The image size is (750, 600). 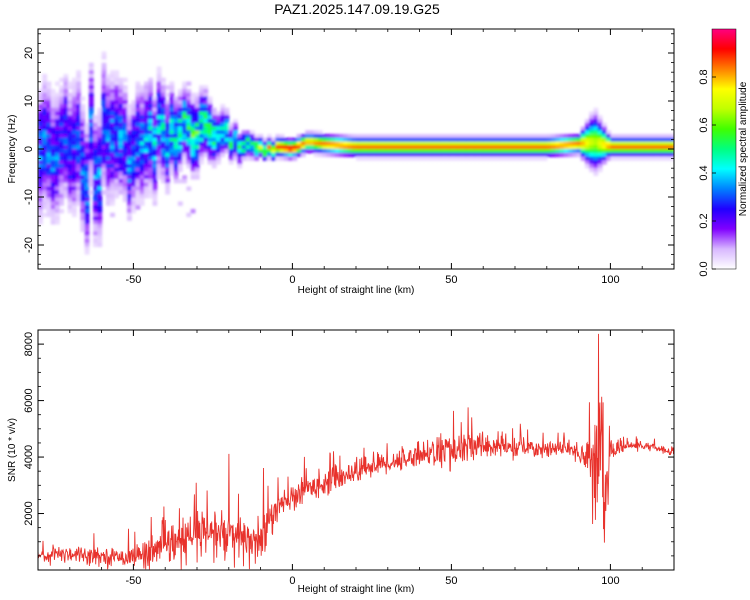 I want to click on spectrogram-x-tick-label: -50, so click(x=133, y=280).